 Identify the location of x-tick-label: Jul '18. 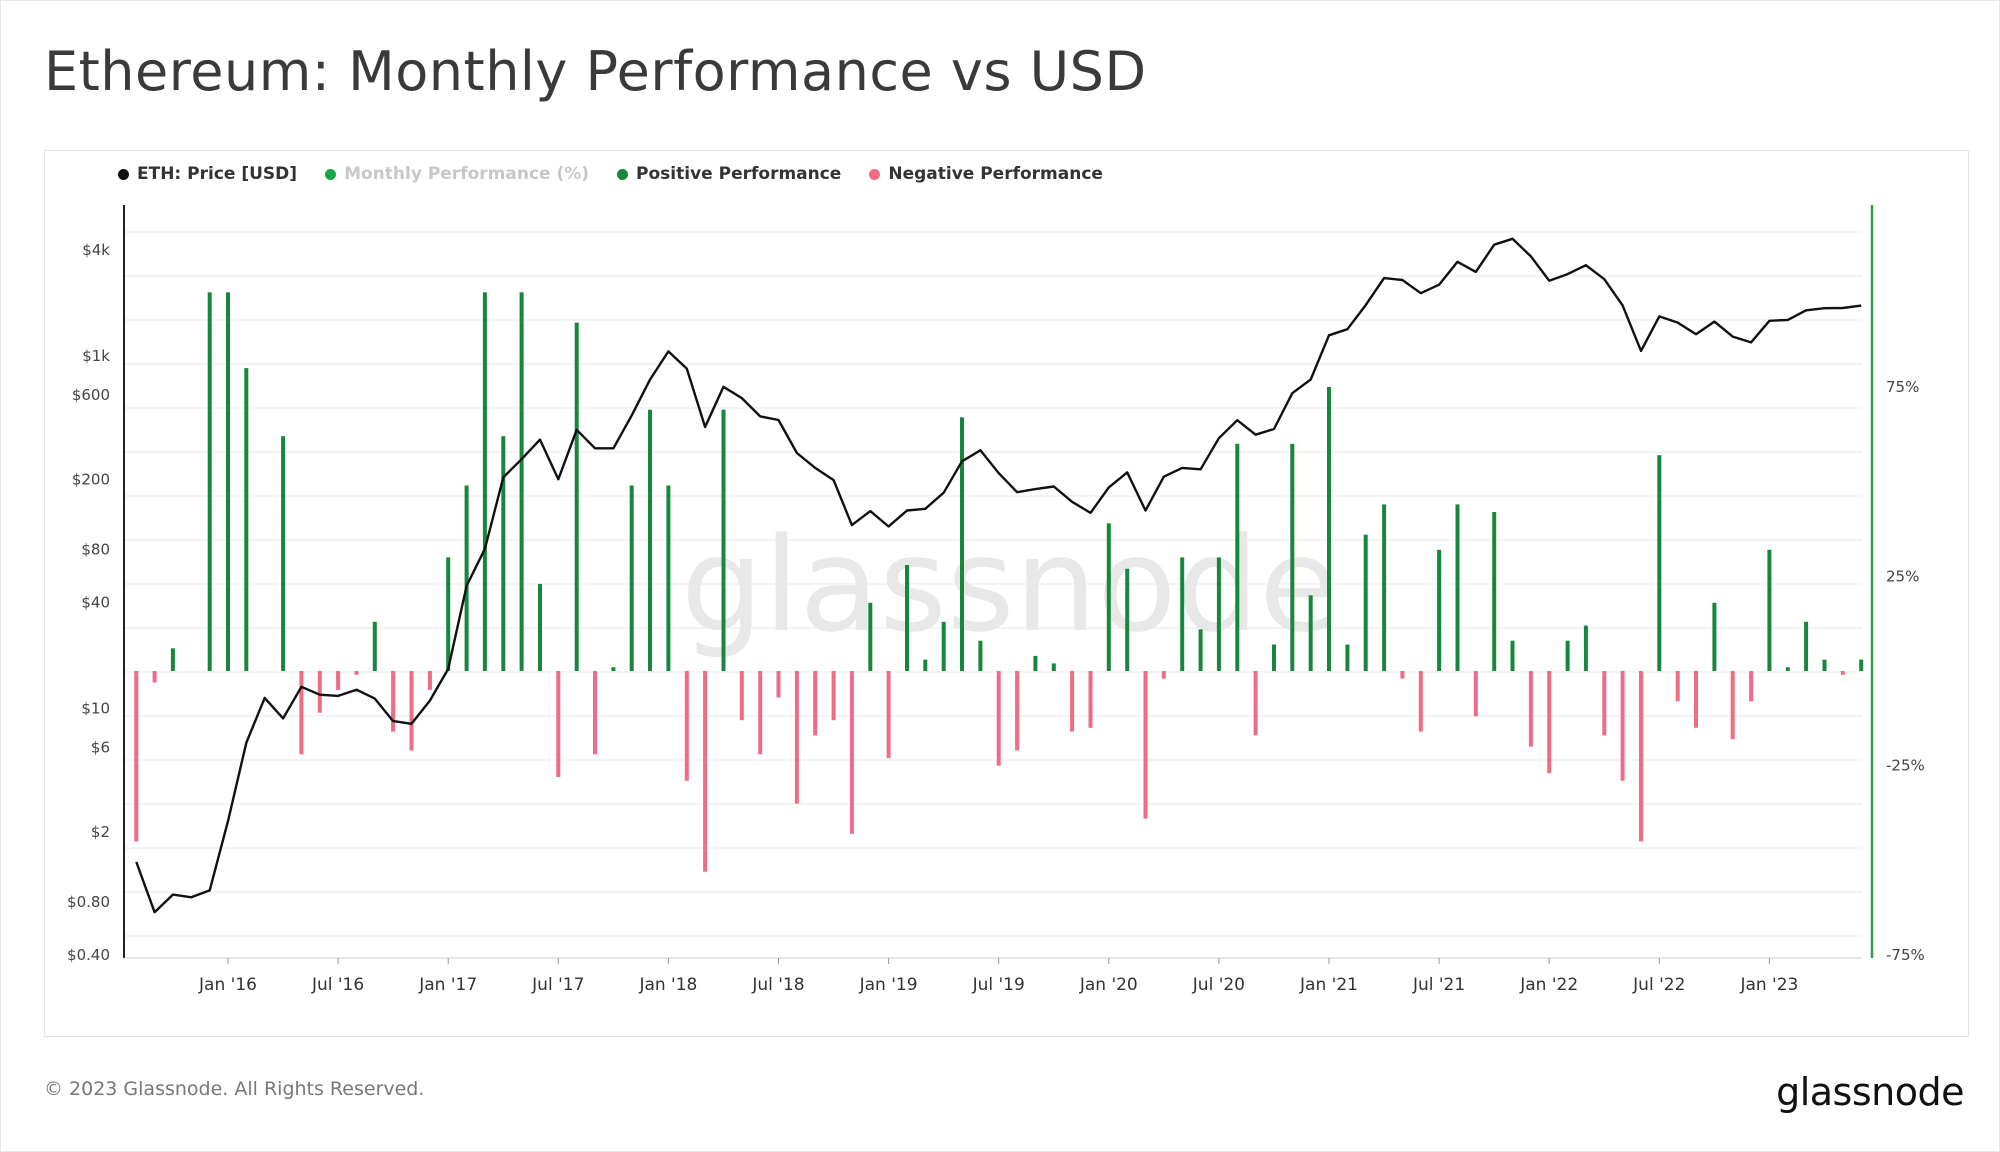
(777, 985).